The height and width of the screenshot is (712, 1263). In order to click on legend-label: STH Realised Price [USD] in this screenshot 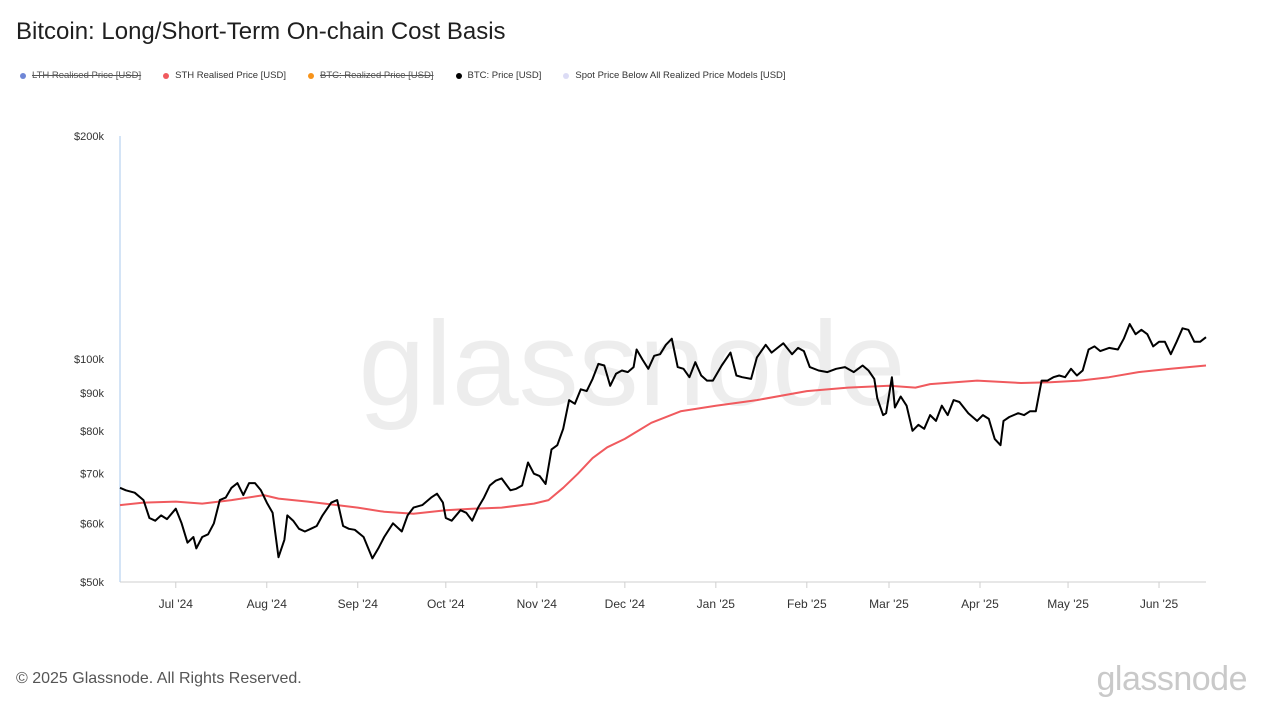, I will do `click(230, 75)`.